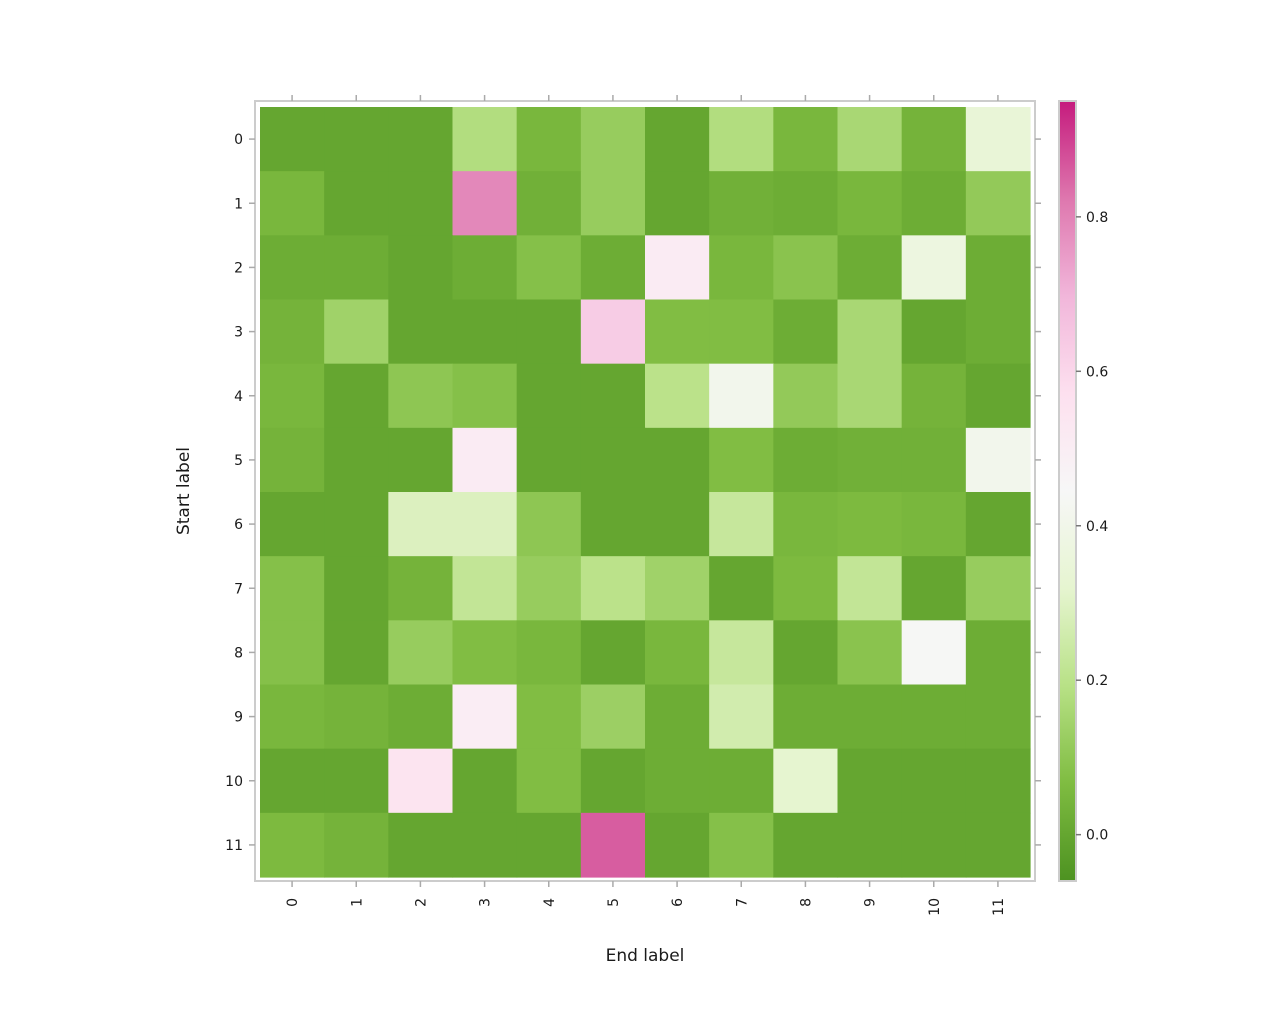  Describe the element at coordinates (184, 491) in the screenshot. I see `y-axis-title: Start label` at that location.